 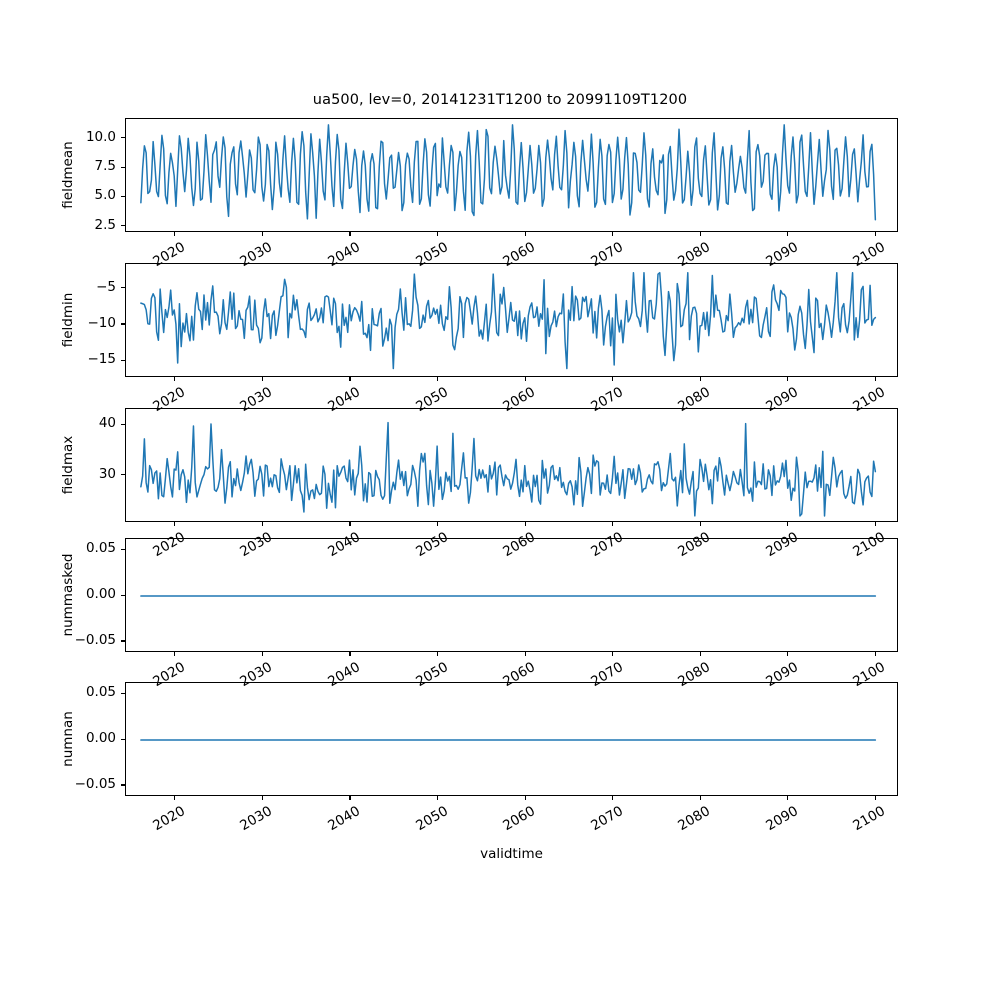 What do you see at coordinates (102, 322) in the screenshot?
I see `y-tick-label: −10` at bounding box center [102, 322].